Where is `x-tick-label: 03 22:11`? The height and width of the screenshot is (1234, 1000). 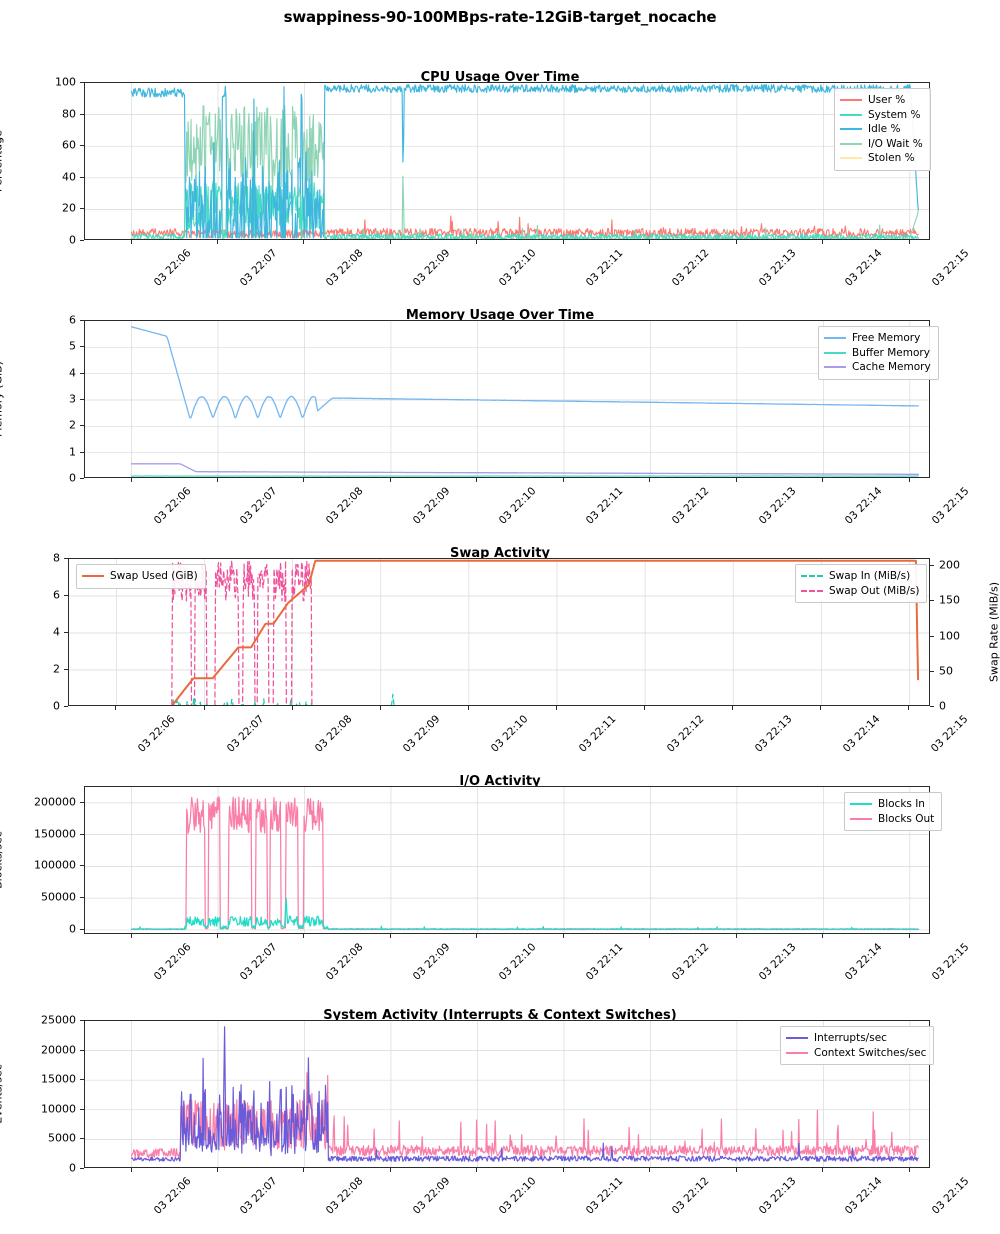 x-tick-label: 03 22:11 is located at coordinates (604, 1196).